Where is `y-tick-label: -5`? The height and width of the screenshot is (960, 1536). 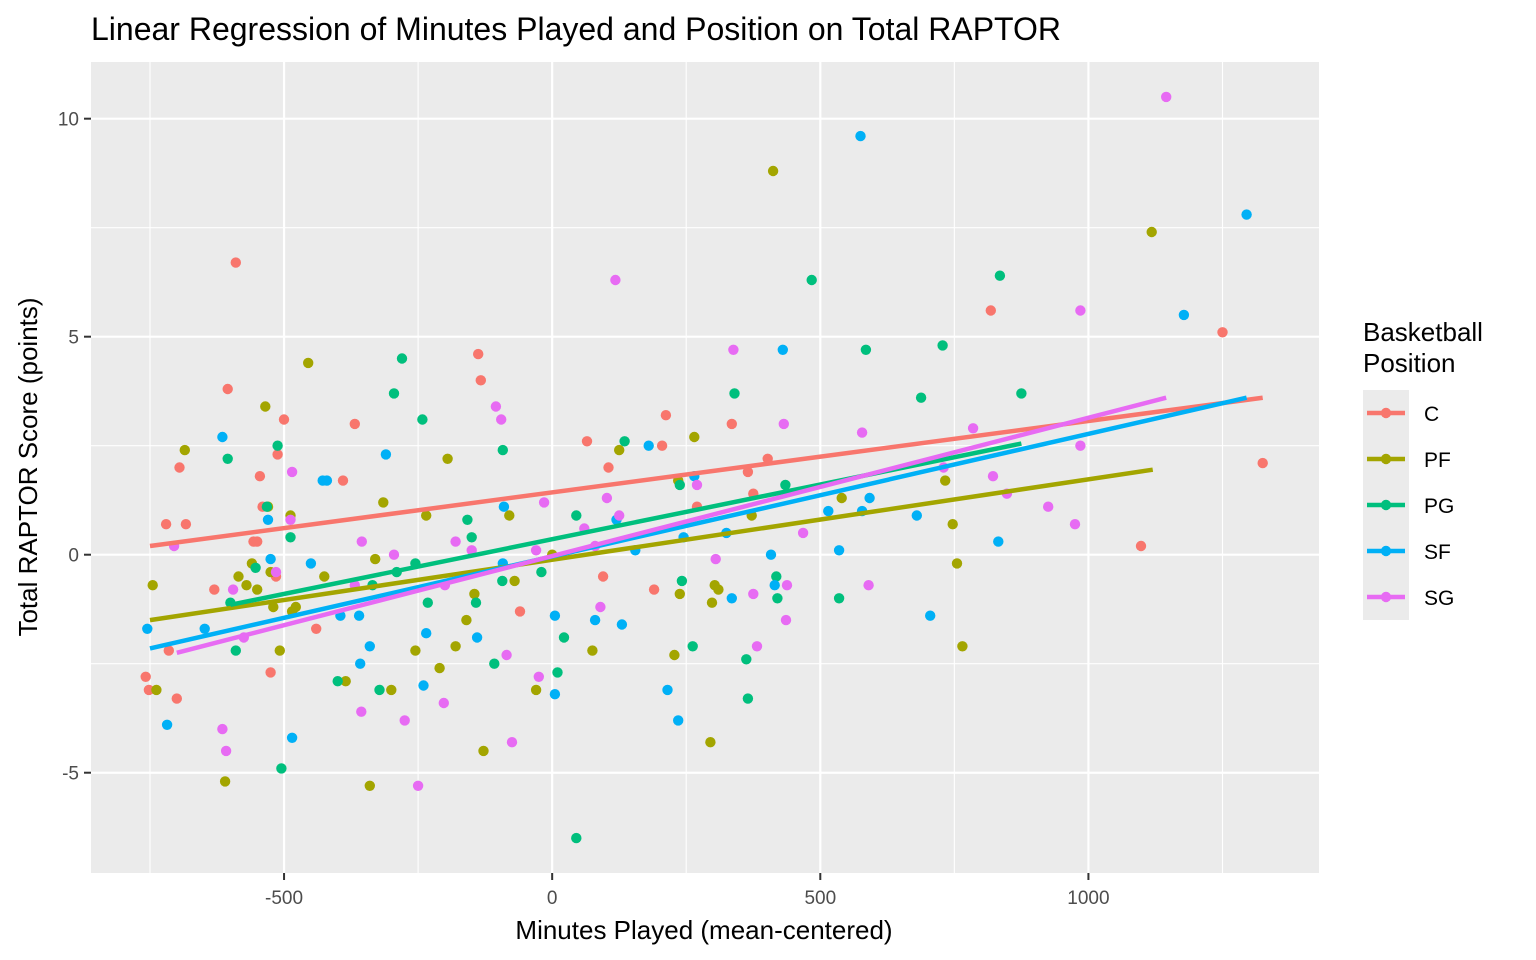 y-tick-label: -5 is located at coordinates (70, 774).